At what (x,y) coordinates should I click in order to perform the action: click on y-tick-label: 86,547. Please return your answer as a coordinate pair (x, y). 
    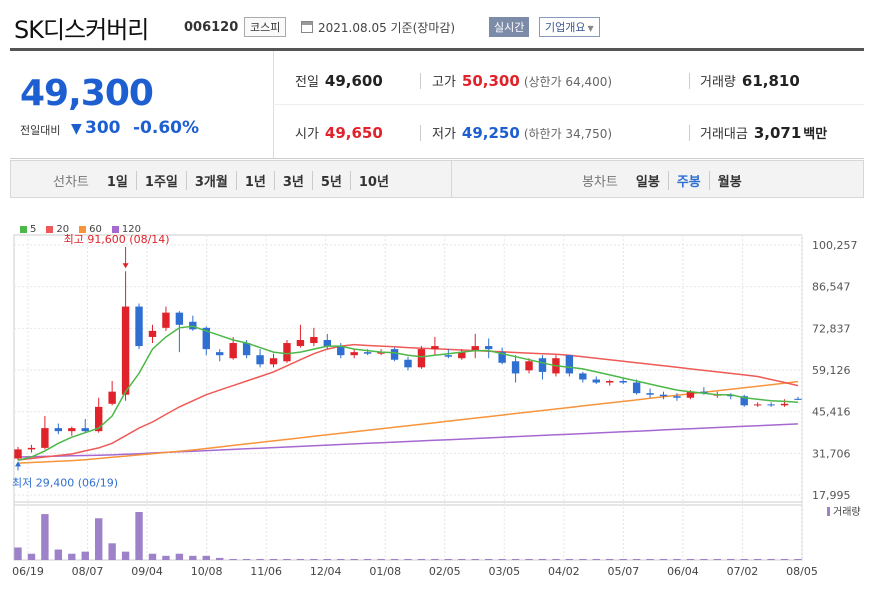
    Looking at the image, I should click on (831, 287).